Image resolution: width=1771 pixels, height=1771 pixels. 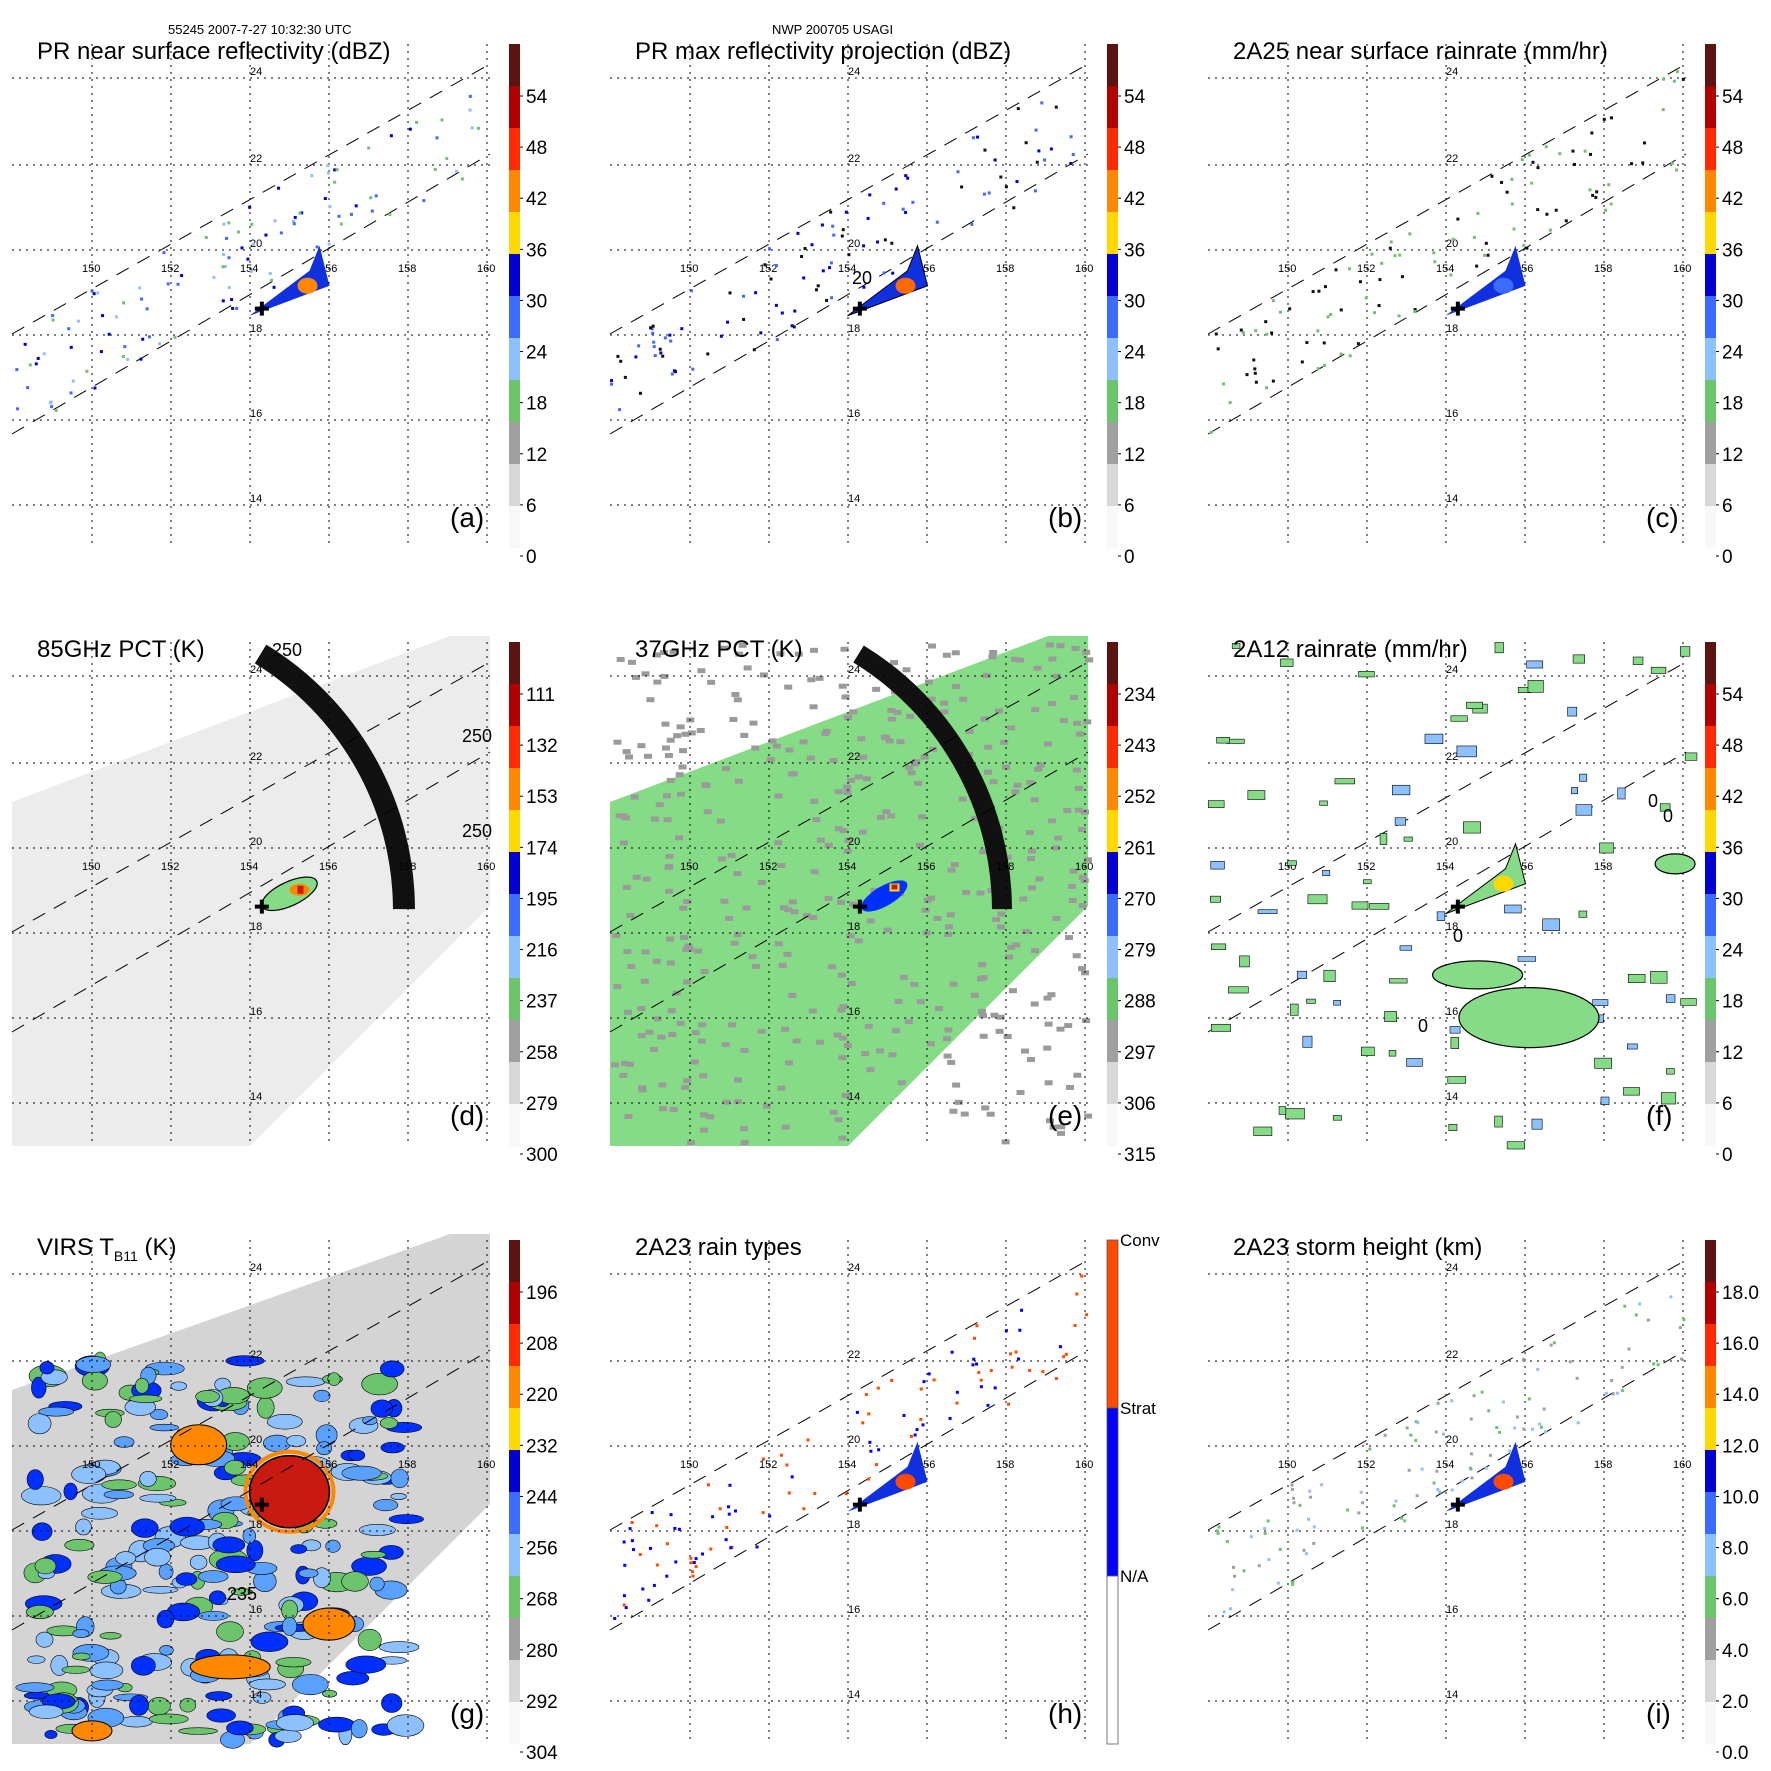 I want to click on header-storm-name: NWP 200705 USAGI, so click(x=833, y=29).